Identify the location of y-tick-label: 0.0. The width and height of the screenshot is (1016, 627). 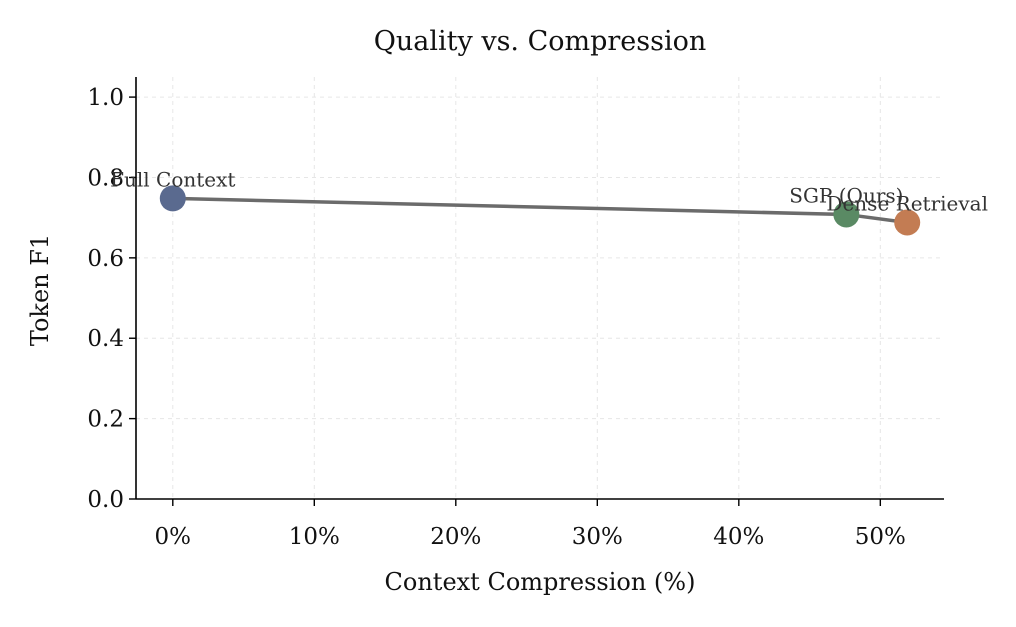
(105, 500).